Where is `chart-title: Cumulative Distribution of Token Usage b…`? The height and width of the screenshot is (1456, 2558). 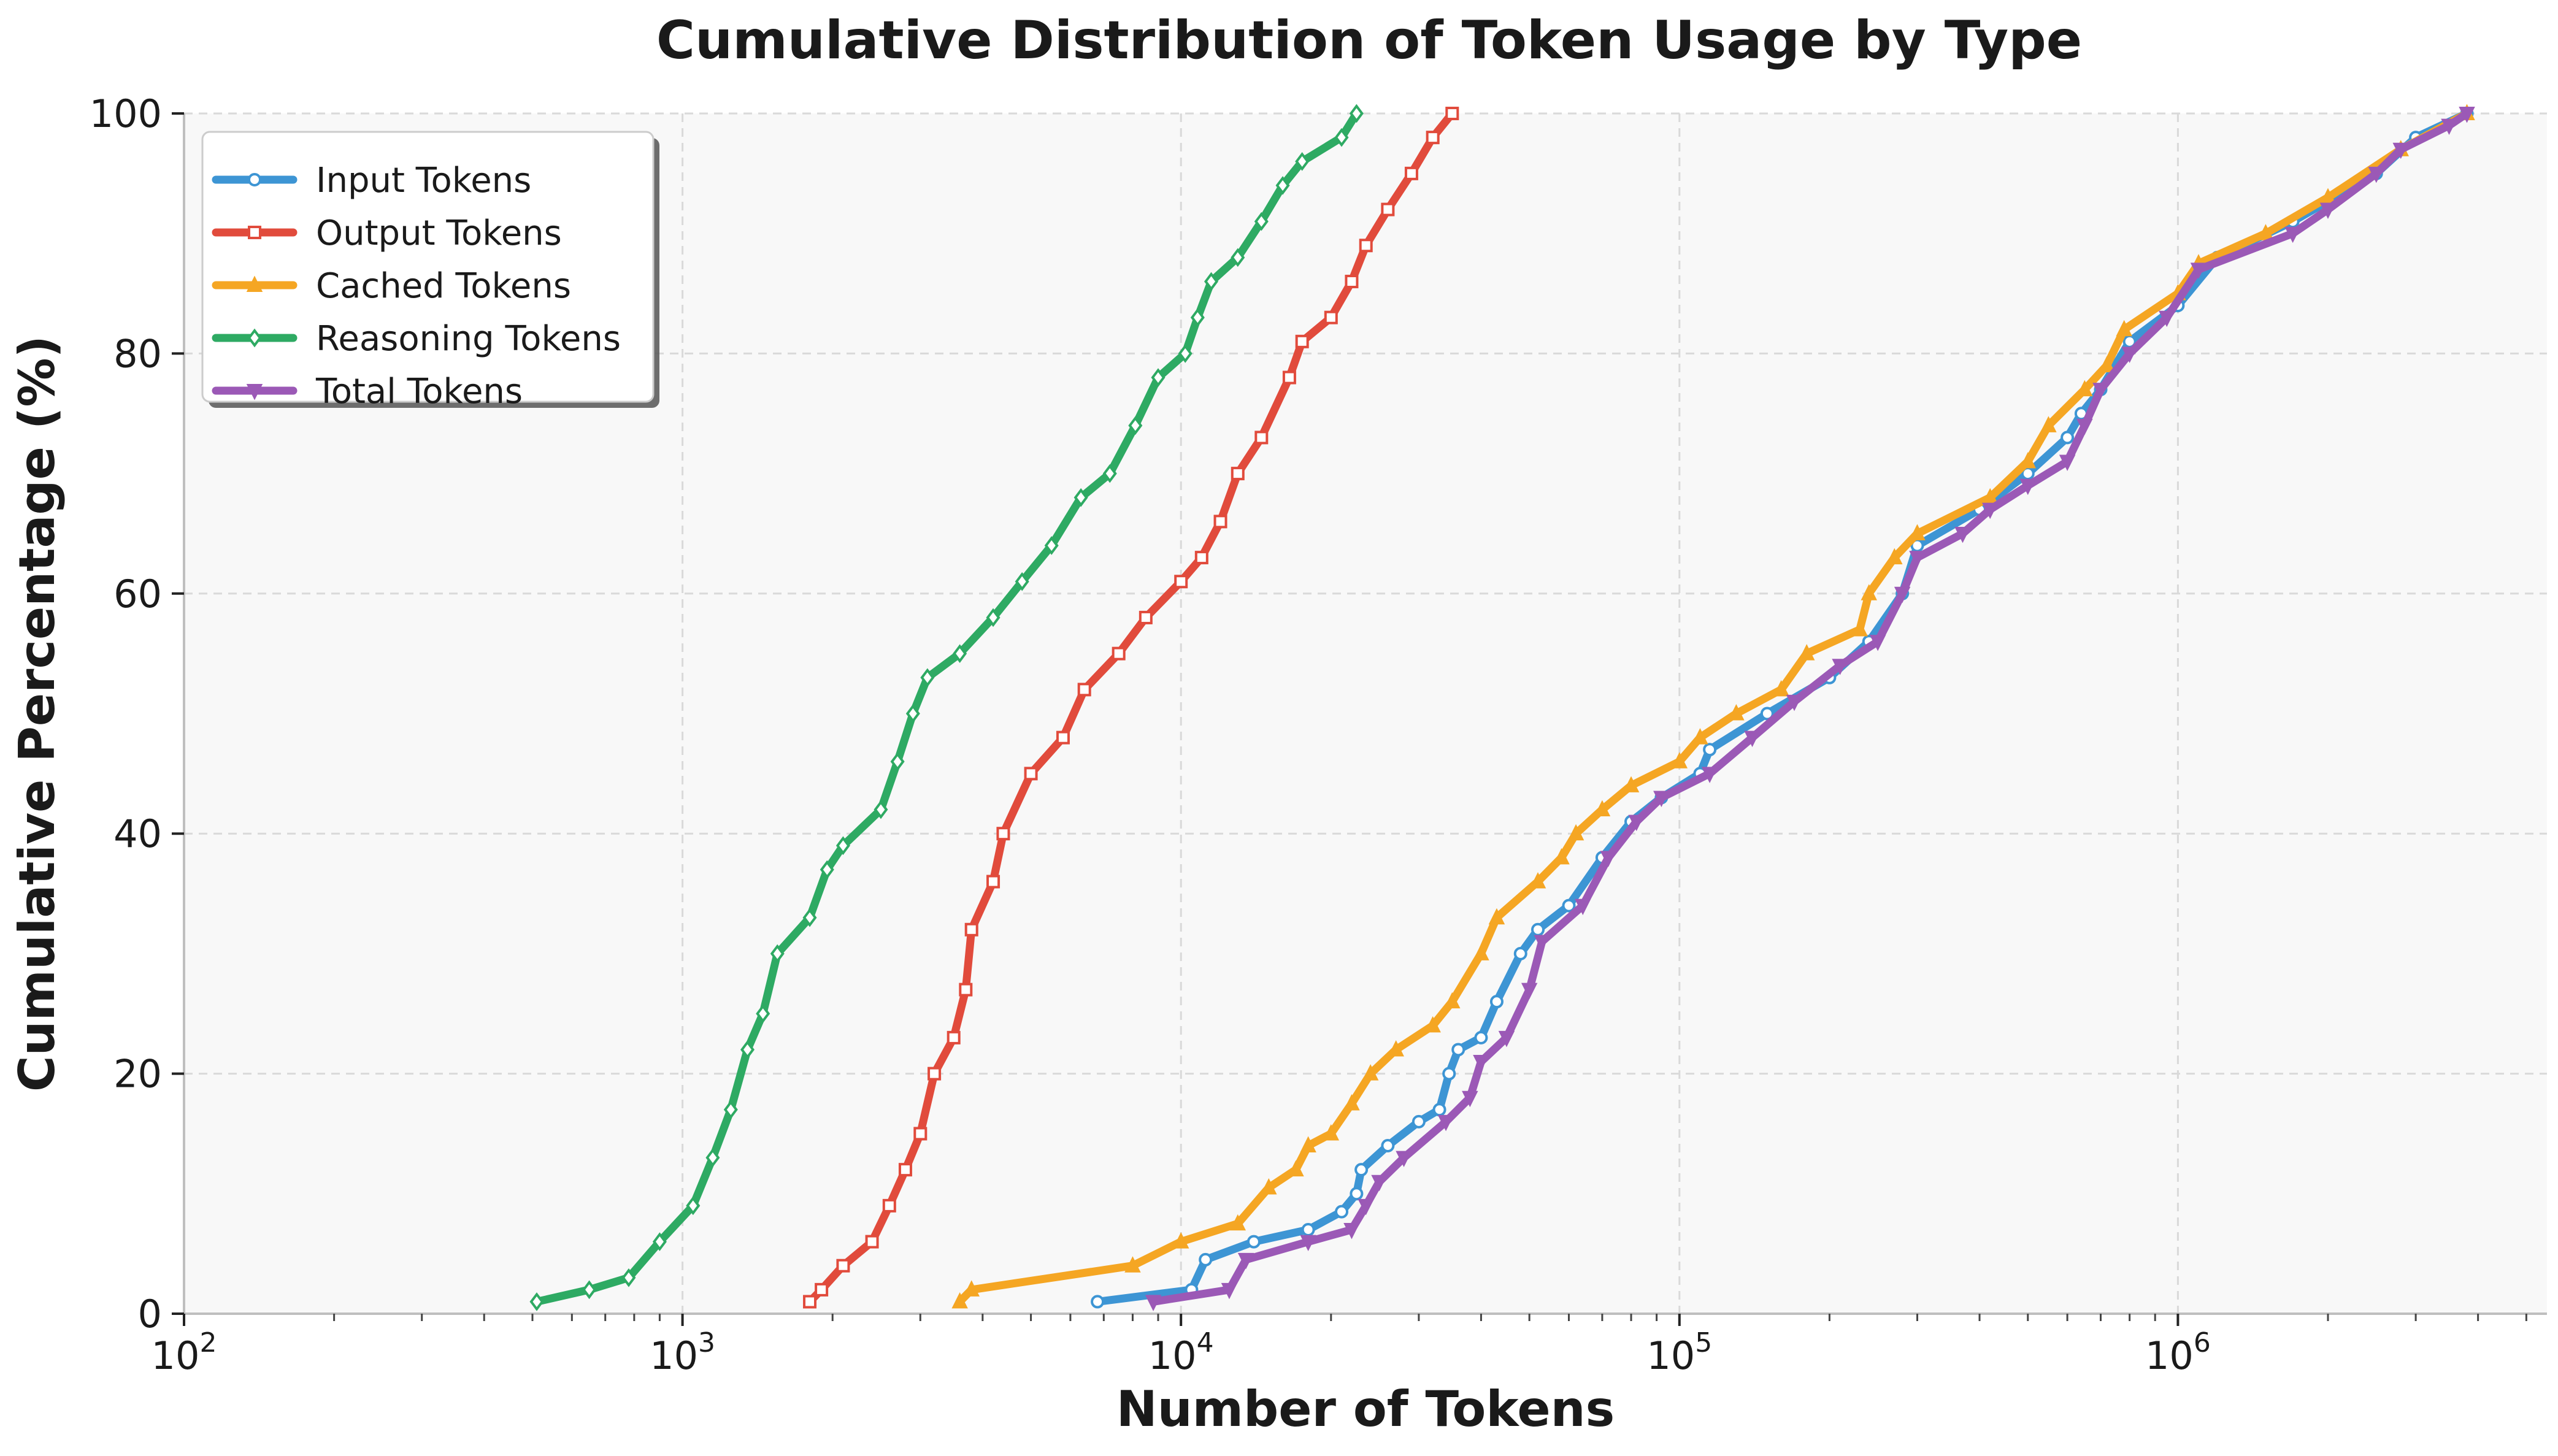 chart-title: Cumulative Distribution of Token Usage b… is located at coordinates (1369, 40).